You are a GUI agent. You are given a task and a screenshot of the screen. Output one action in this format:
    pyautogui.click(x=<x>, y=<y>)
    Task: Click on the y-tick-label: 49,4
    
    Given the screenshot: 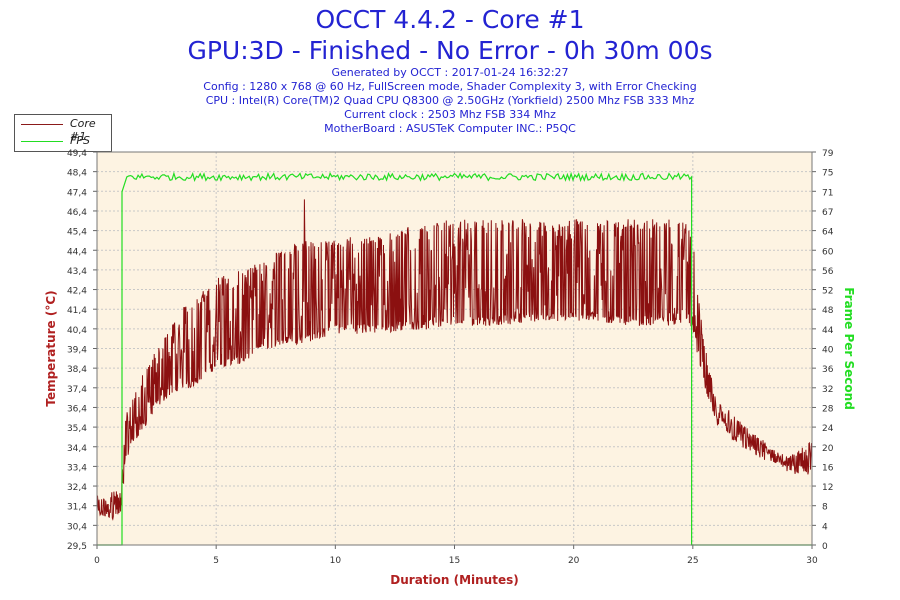 What is the action you would take?
    pyautogui.click(x=77, y=154)
    